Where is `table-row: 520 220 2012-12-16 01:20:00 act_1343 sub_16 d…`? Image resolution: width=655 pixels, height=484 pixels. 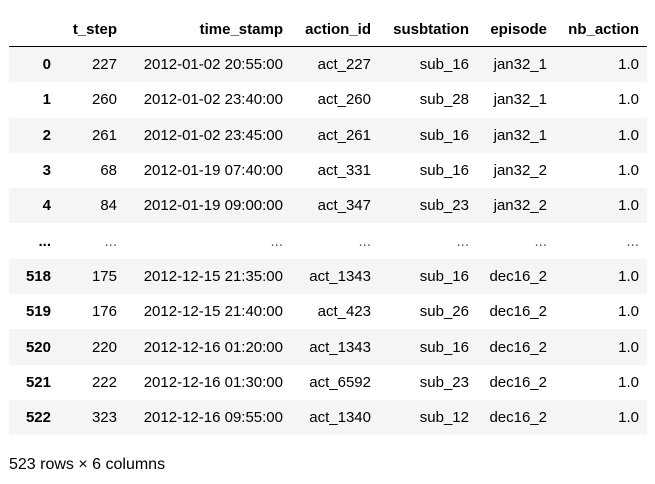 table-row: 520 220 2012-12-16 01:20:00 act_1343 sub_16 d… is located at coordinates (328, 347).